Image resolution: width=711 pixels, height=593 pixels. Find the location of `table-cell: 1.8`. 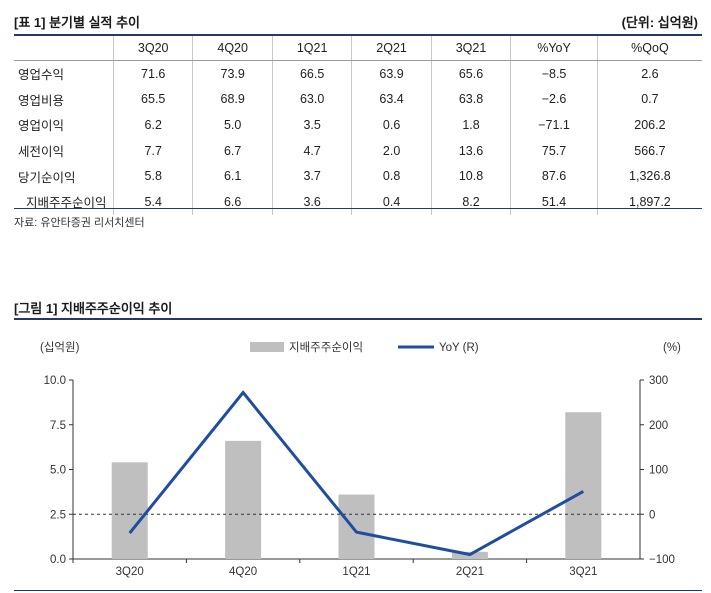

table-cell: 1.8 is located at coordinates (470, 125).